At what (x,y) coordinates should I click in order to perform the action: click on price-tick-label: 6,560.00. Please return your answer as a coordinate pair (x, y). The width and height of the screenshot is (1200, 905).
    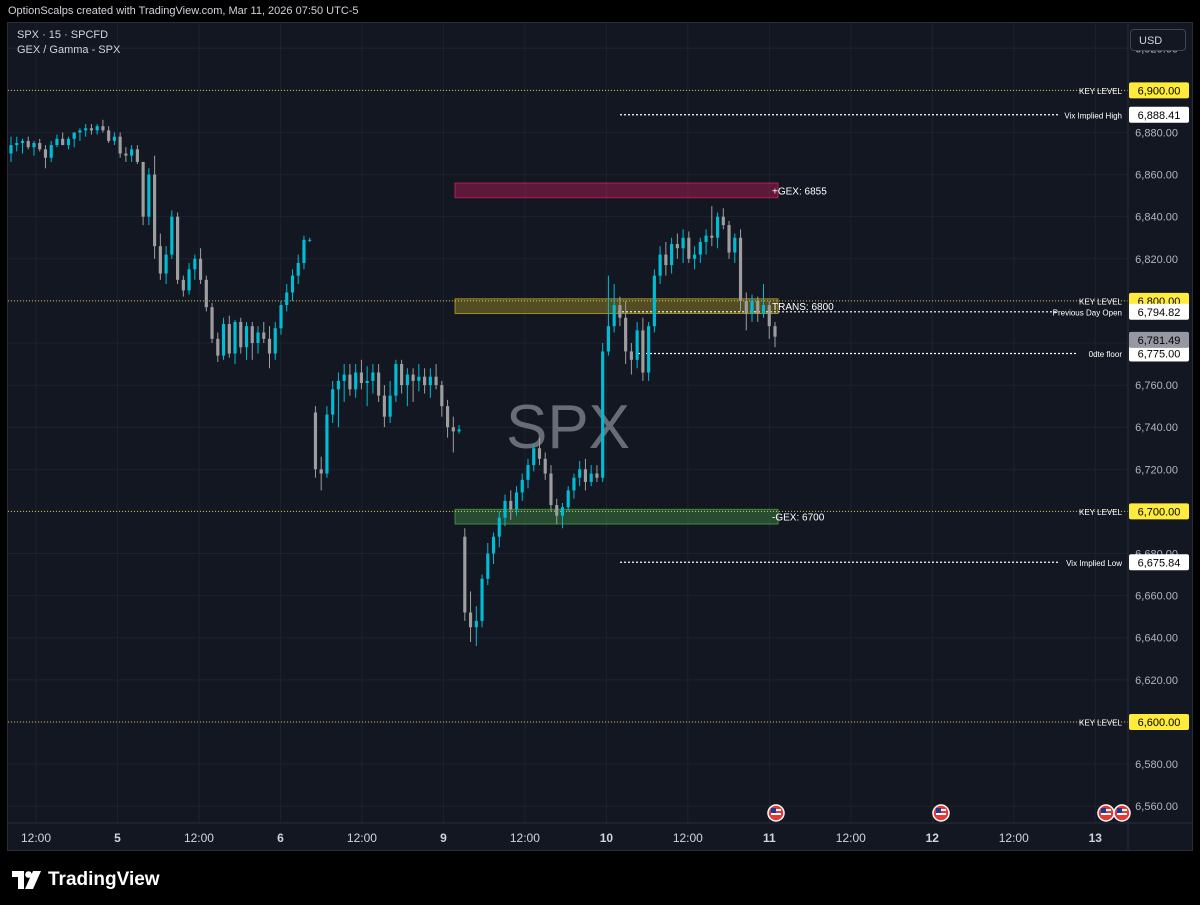
    Looking at the image, I should click on (1156, 807).